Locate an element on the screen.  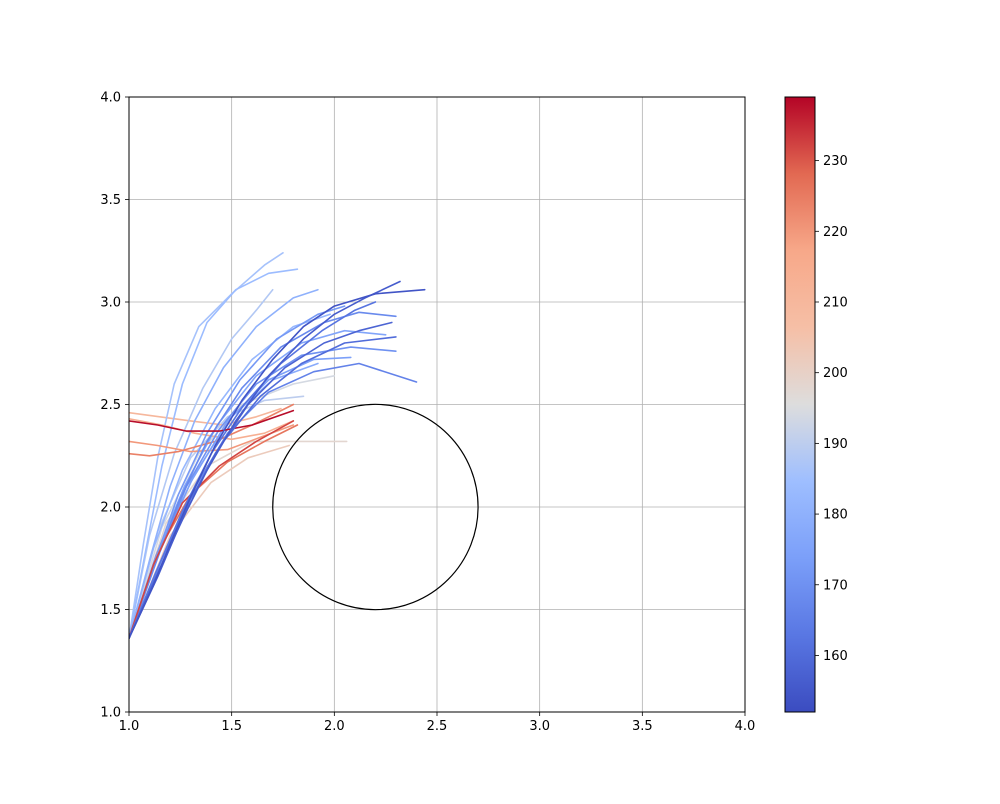
colorbar-tick-label: 220 is located at coordinates (835, 232).